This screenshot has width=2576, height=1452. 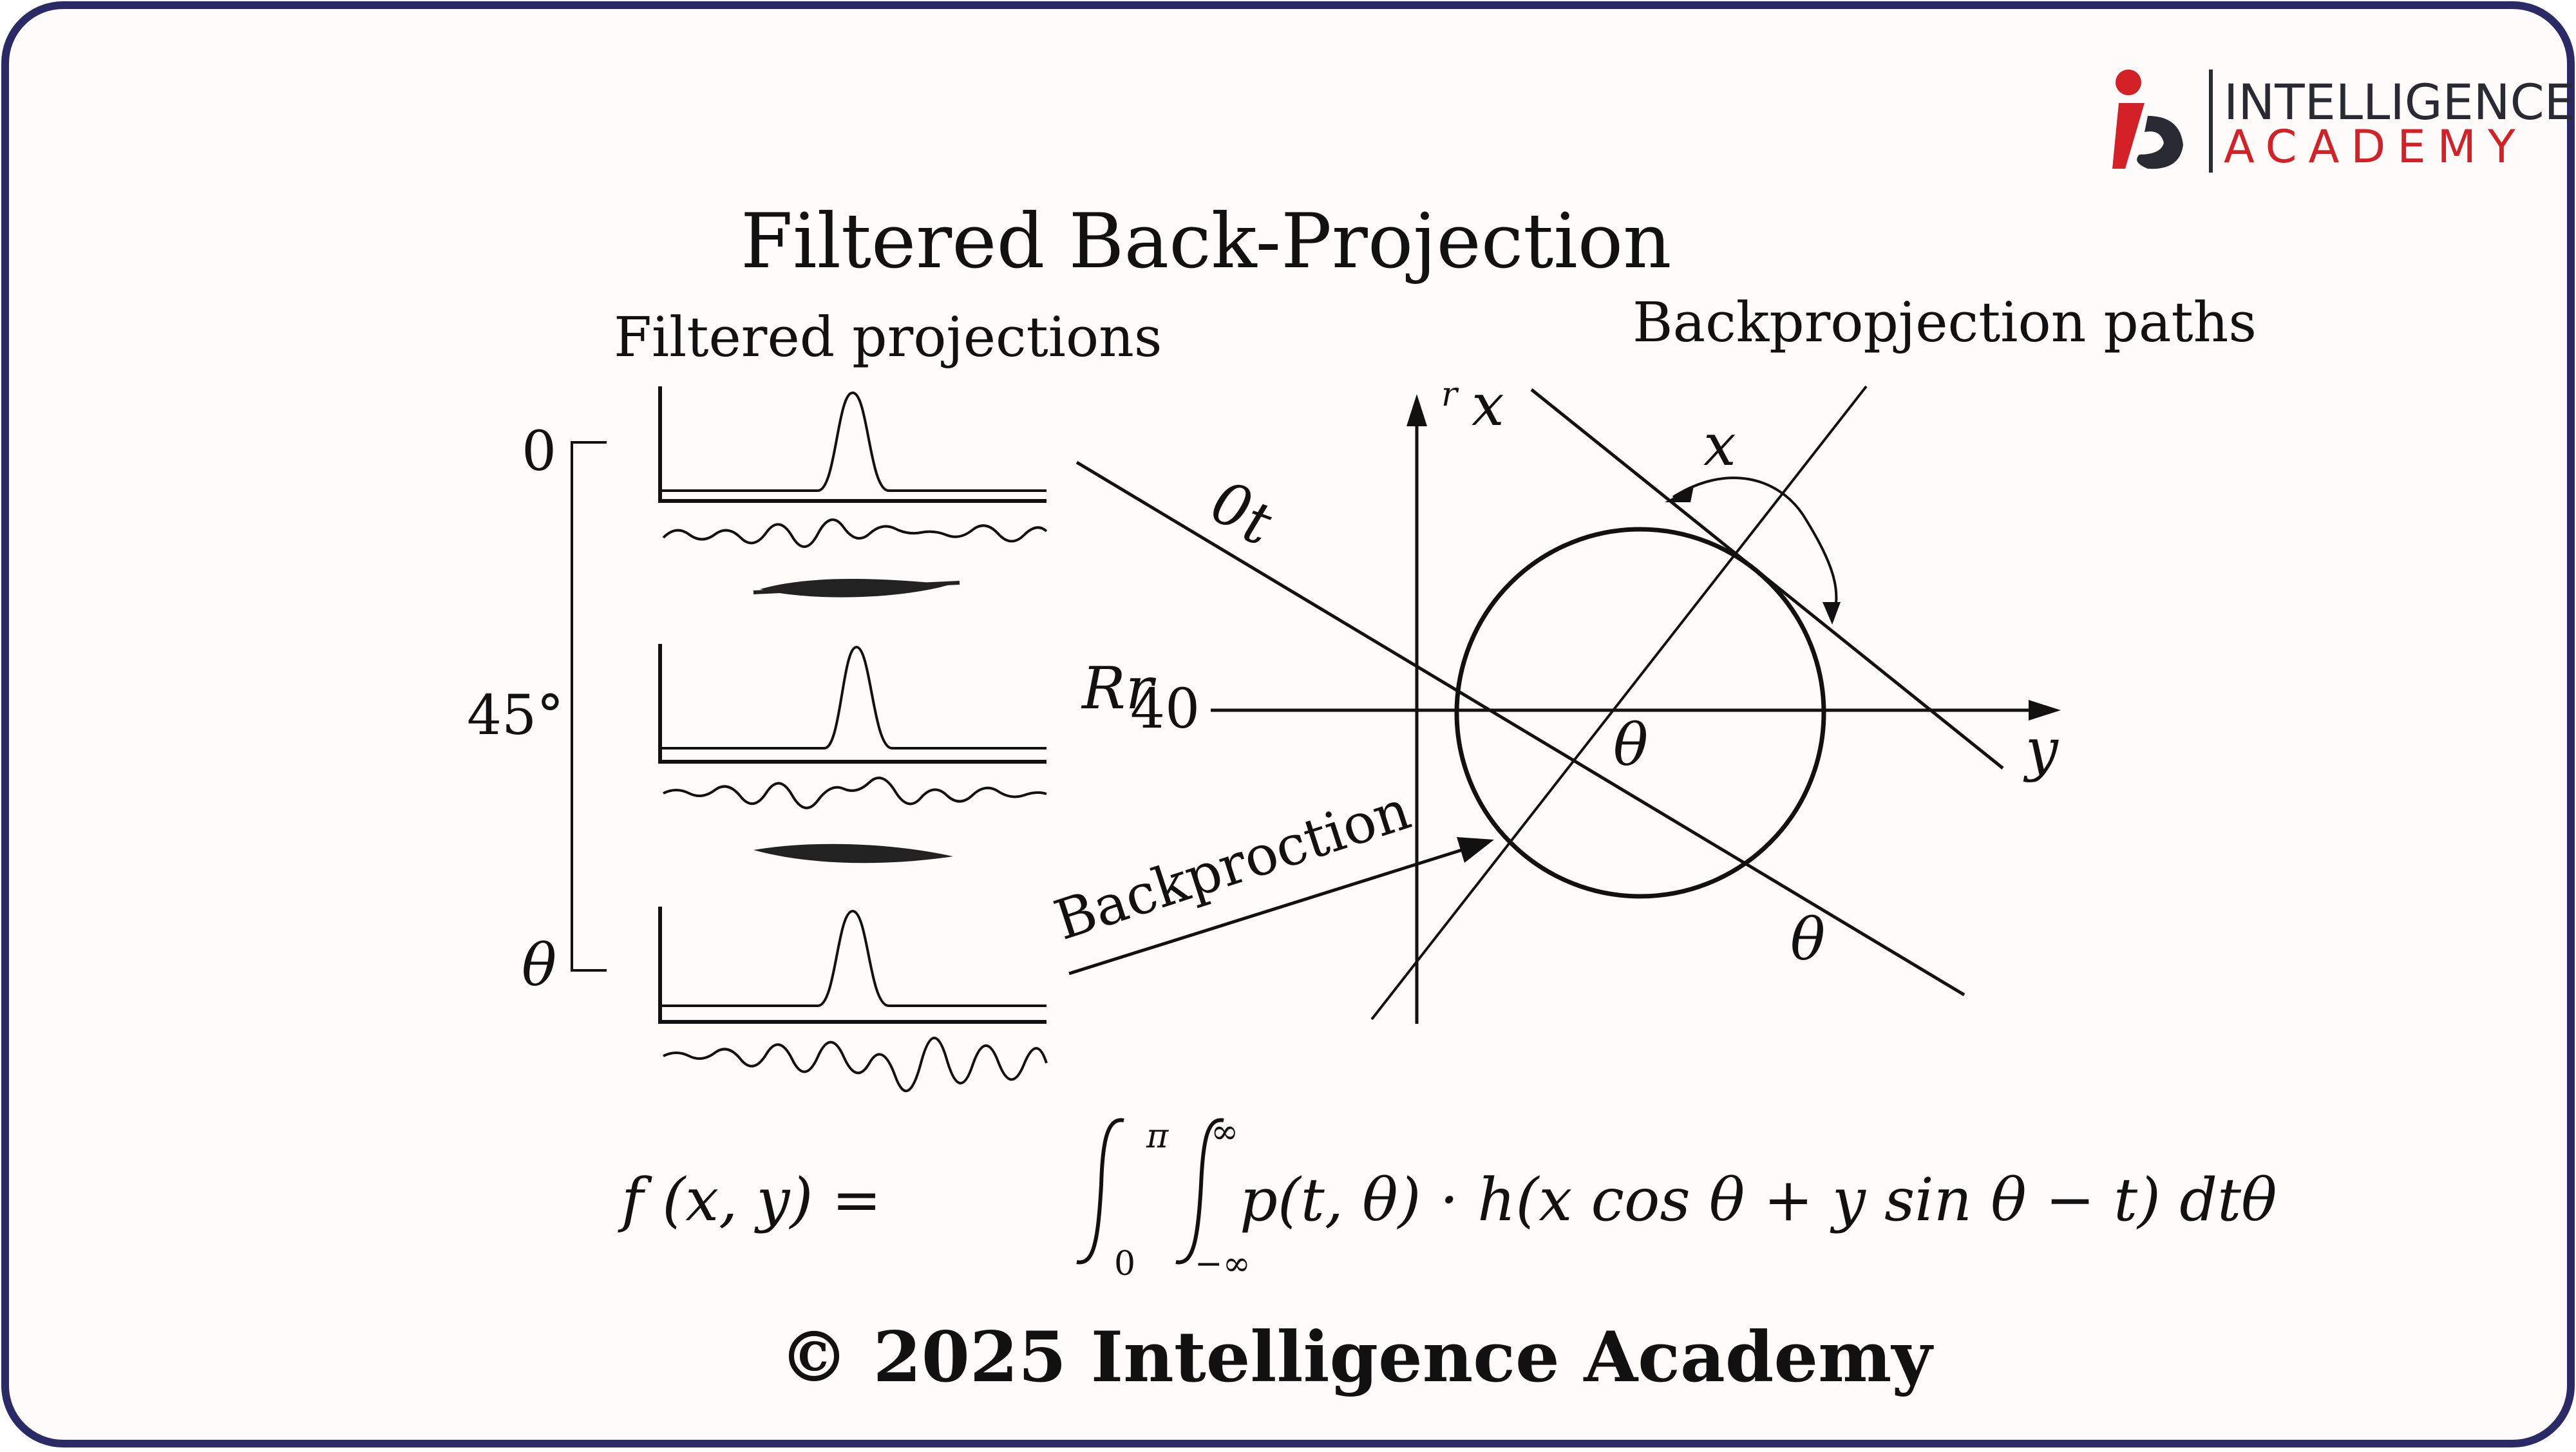 I want to click on reconstruction-circle, so click(x=1640, y=713).